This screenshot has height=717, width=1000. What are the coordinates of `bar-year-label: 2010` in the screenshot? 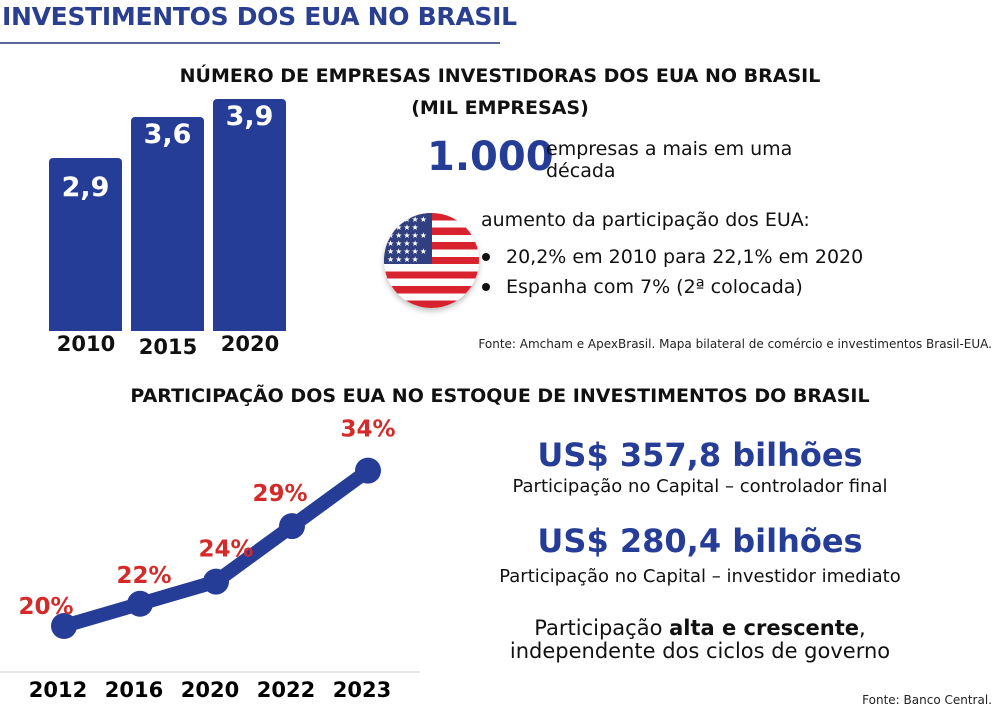 It's located at (86, 344).